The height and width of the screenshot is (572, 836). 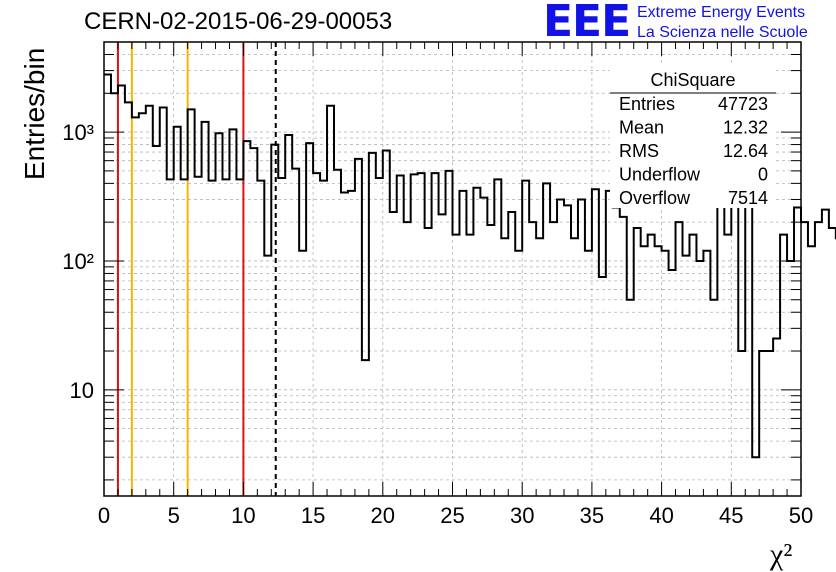 What do you see at coordinates (452, 515) in the screenshot?
I see `x-tick-label: 25` at bounding box center [452, 515].